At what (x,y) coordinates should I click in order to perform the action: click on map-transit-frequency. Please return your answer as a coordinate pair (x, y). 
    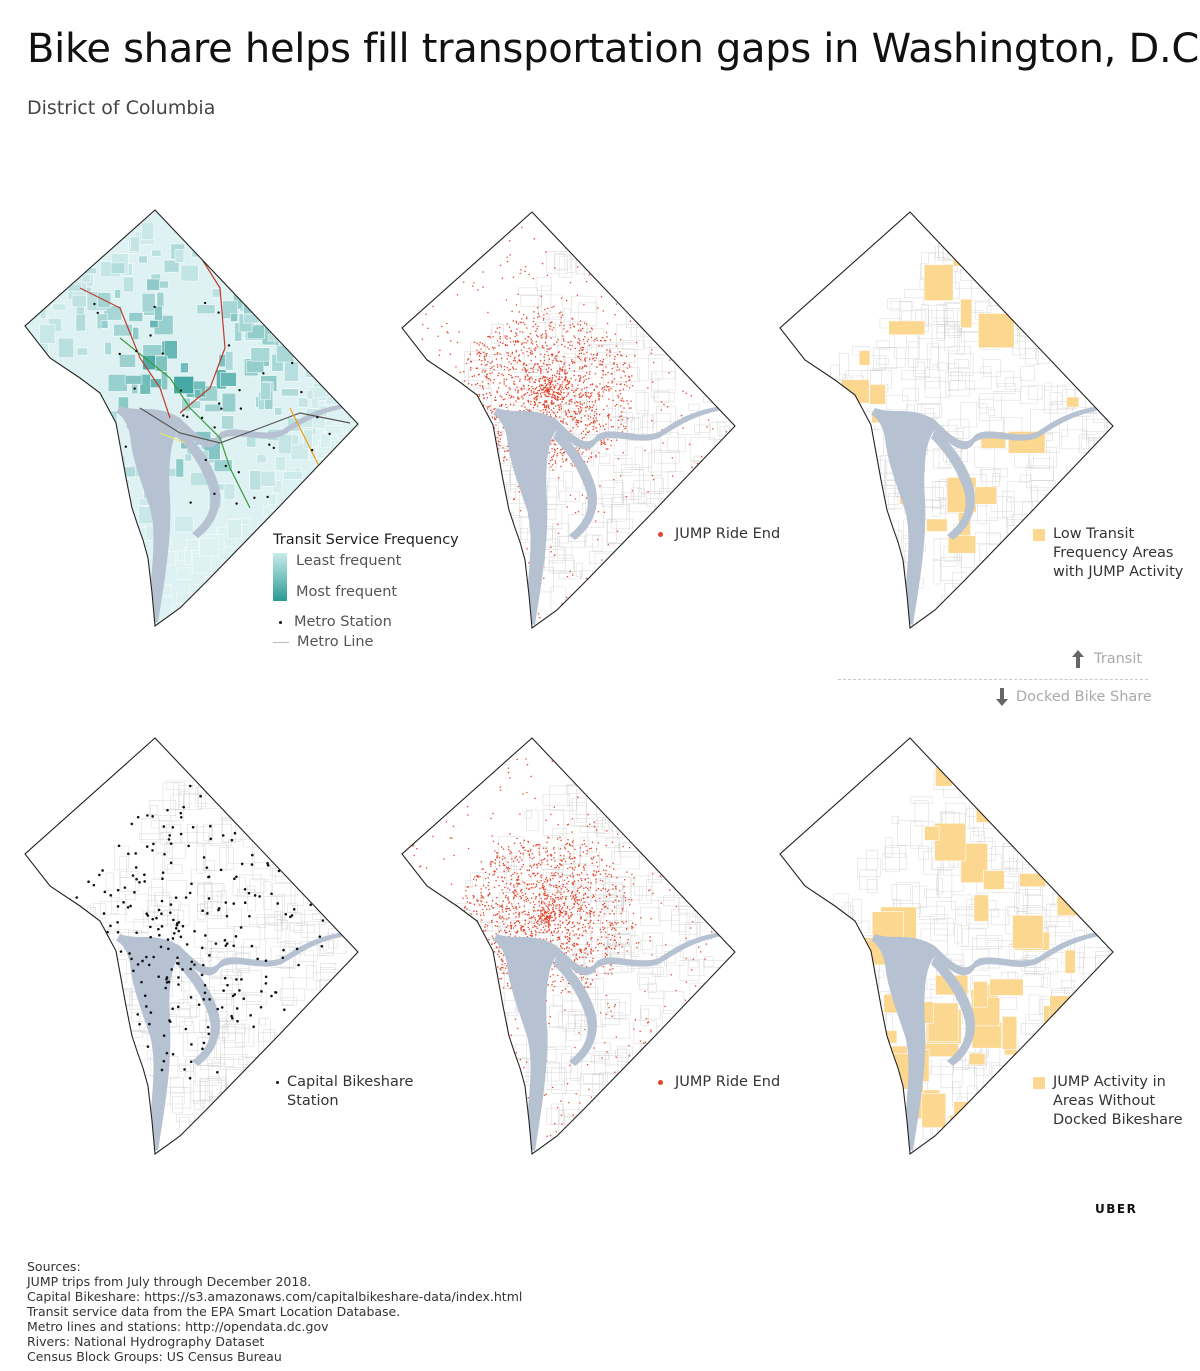
    Looking at the image, I should click on (191, 418).